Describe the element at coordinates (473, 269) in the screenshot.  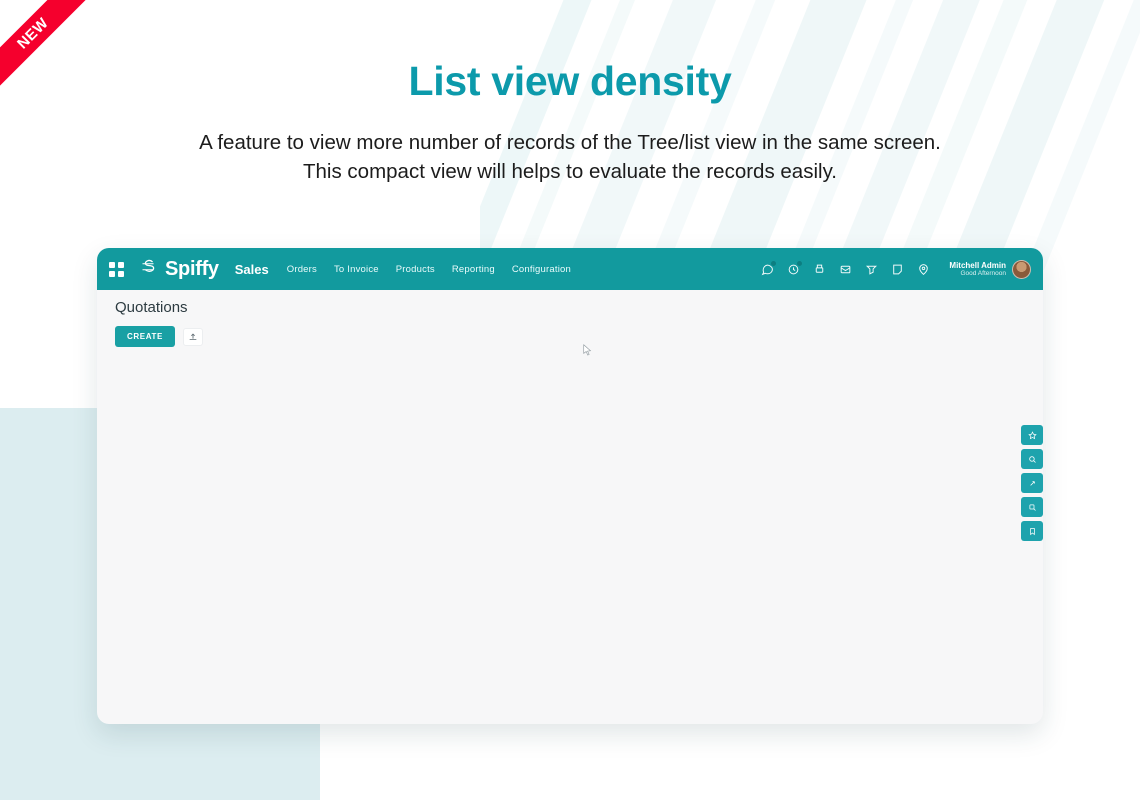
I see `nav-link-reporting: Reporting` at that location.